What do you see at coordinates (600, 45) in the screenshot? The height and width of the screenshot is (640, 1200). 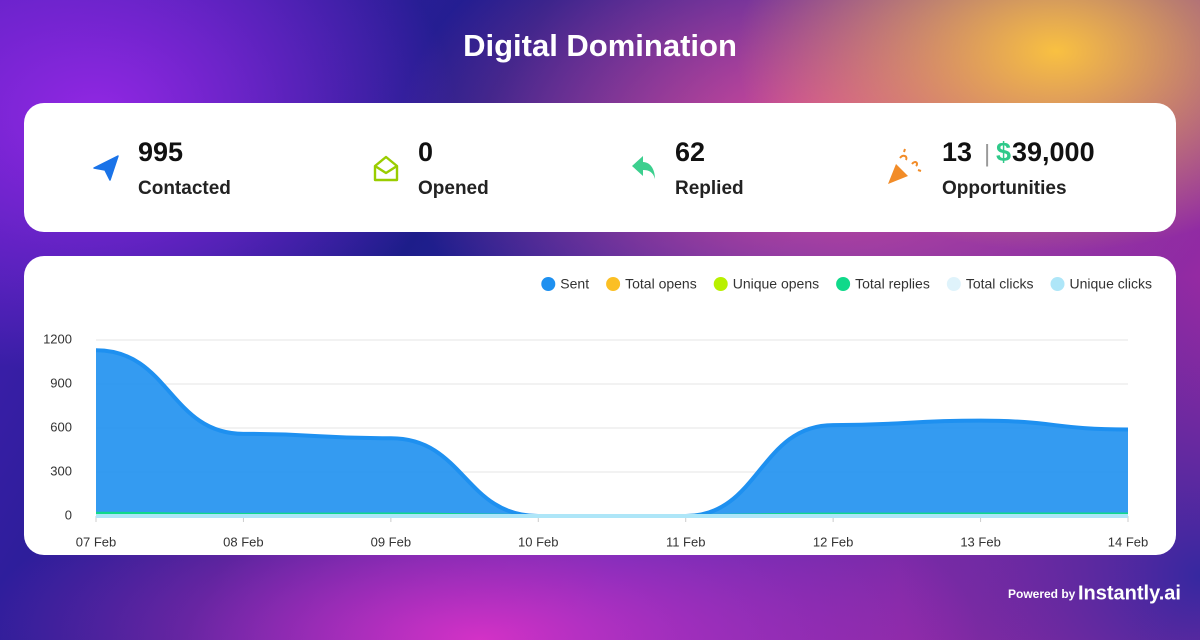 I see `title: Digital Domination` at bounding box center [600, 45].